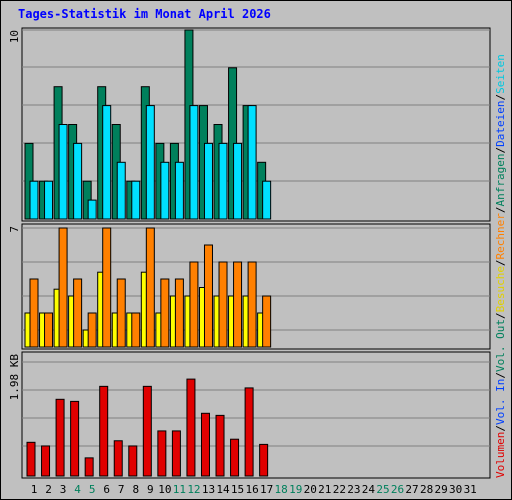 This screenshot has height=500, width=512. What do you see at coordinates (179, 489) in the screenshot?
I see `x-tick-label: 11` at bounding box center [179, 489].